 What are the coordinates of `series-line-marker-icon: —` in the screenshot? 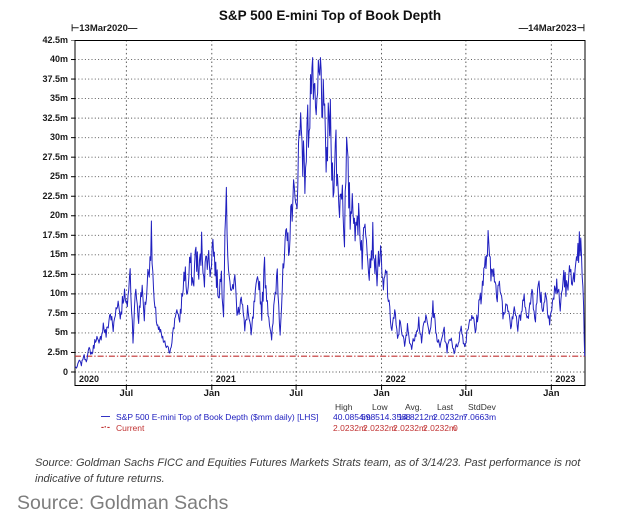 It's located at (105, 416).